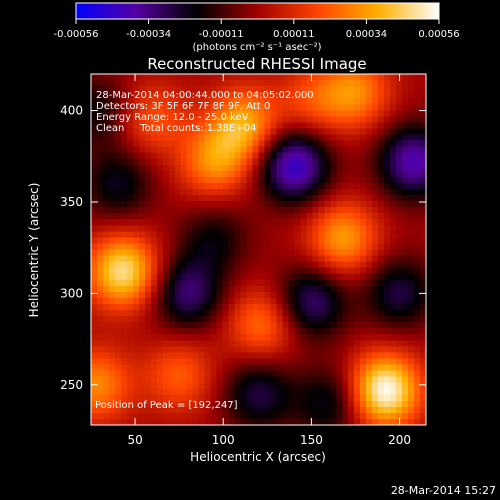  What do you see at coordinates (183, 106) in the screenshot?
I see `annotation-detectors: Detectors: 3F 5F 6F 7F 8F 9F, Att 0` at bounding box center [183, 106].